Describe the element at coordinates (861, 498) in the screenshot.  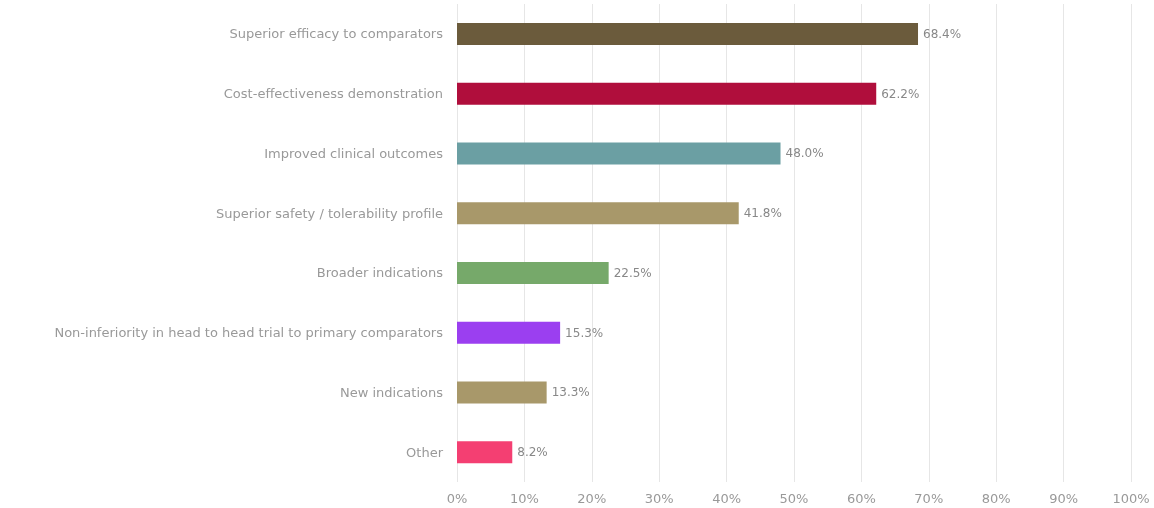
I see `x-tick-label: 60%` at that location.